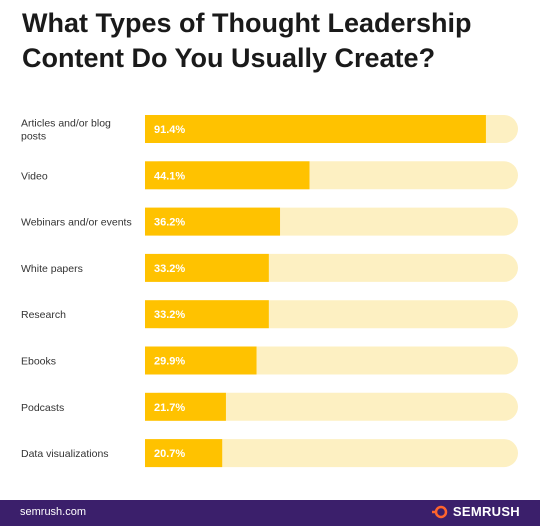 Image resolution: width=540 pixels, height=526 pixels. Describe the element at coordinates (169, 408) in the screenshot. I see `value-label: 21.7%` at that location.